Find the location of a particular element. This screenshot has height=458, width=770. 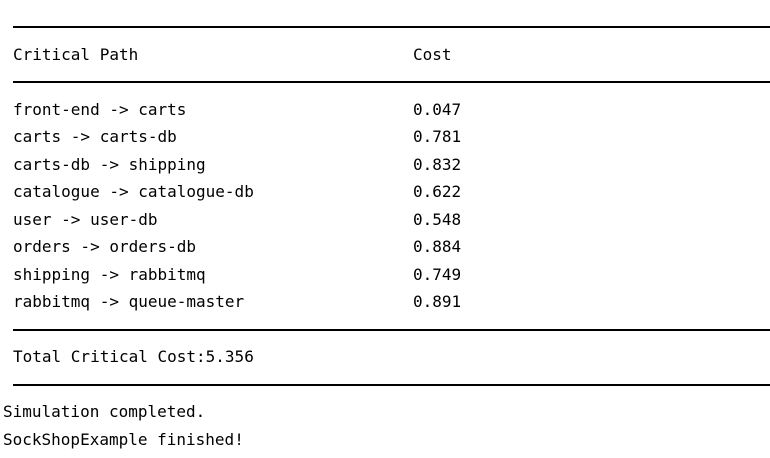

row-cost: 0.622 is located at coordinates (437, 191).